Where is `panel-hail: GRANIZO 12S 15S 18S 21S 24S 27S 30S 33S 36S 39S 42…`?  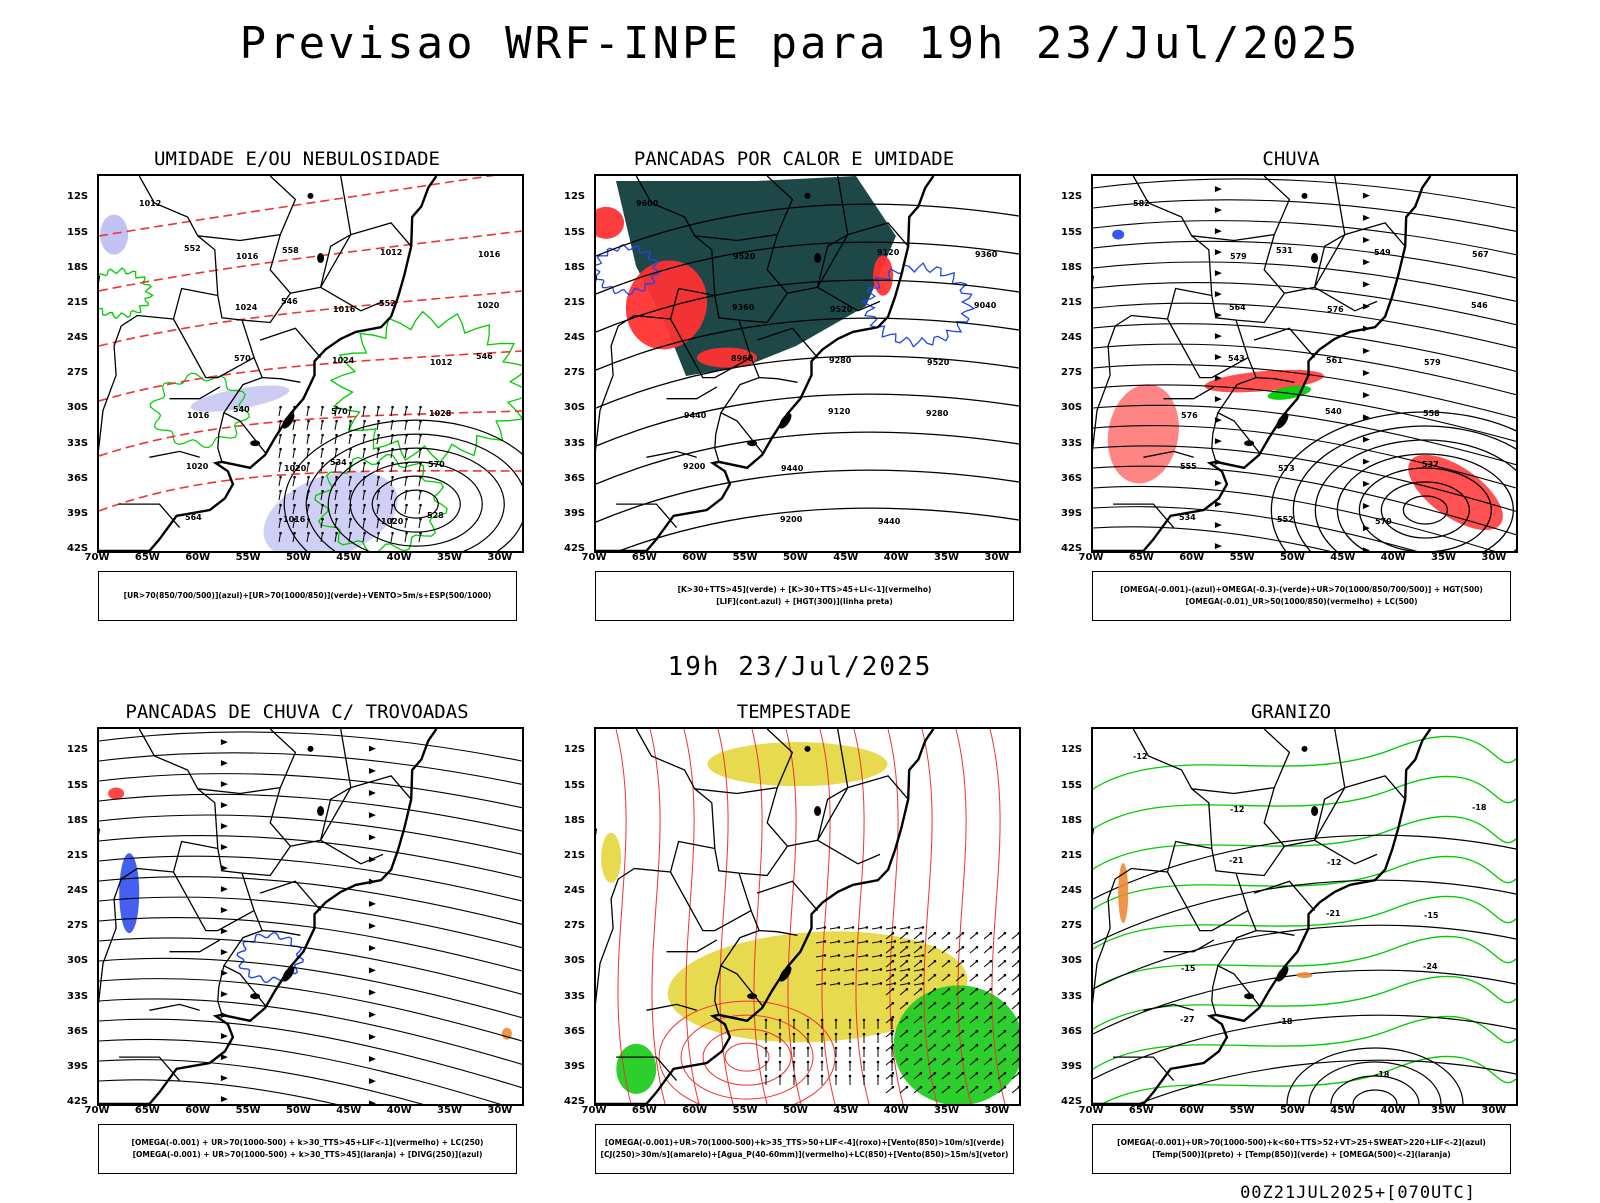
panel-hail: GRANIZO 12S 15S 18S 21S 24S 27S 30S 33S 36S 39S 42… is located at coordinates (1291, 948).